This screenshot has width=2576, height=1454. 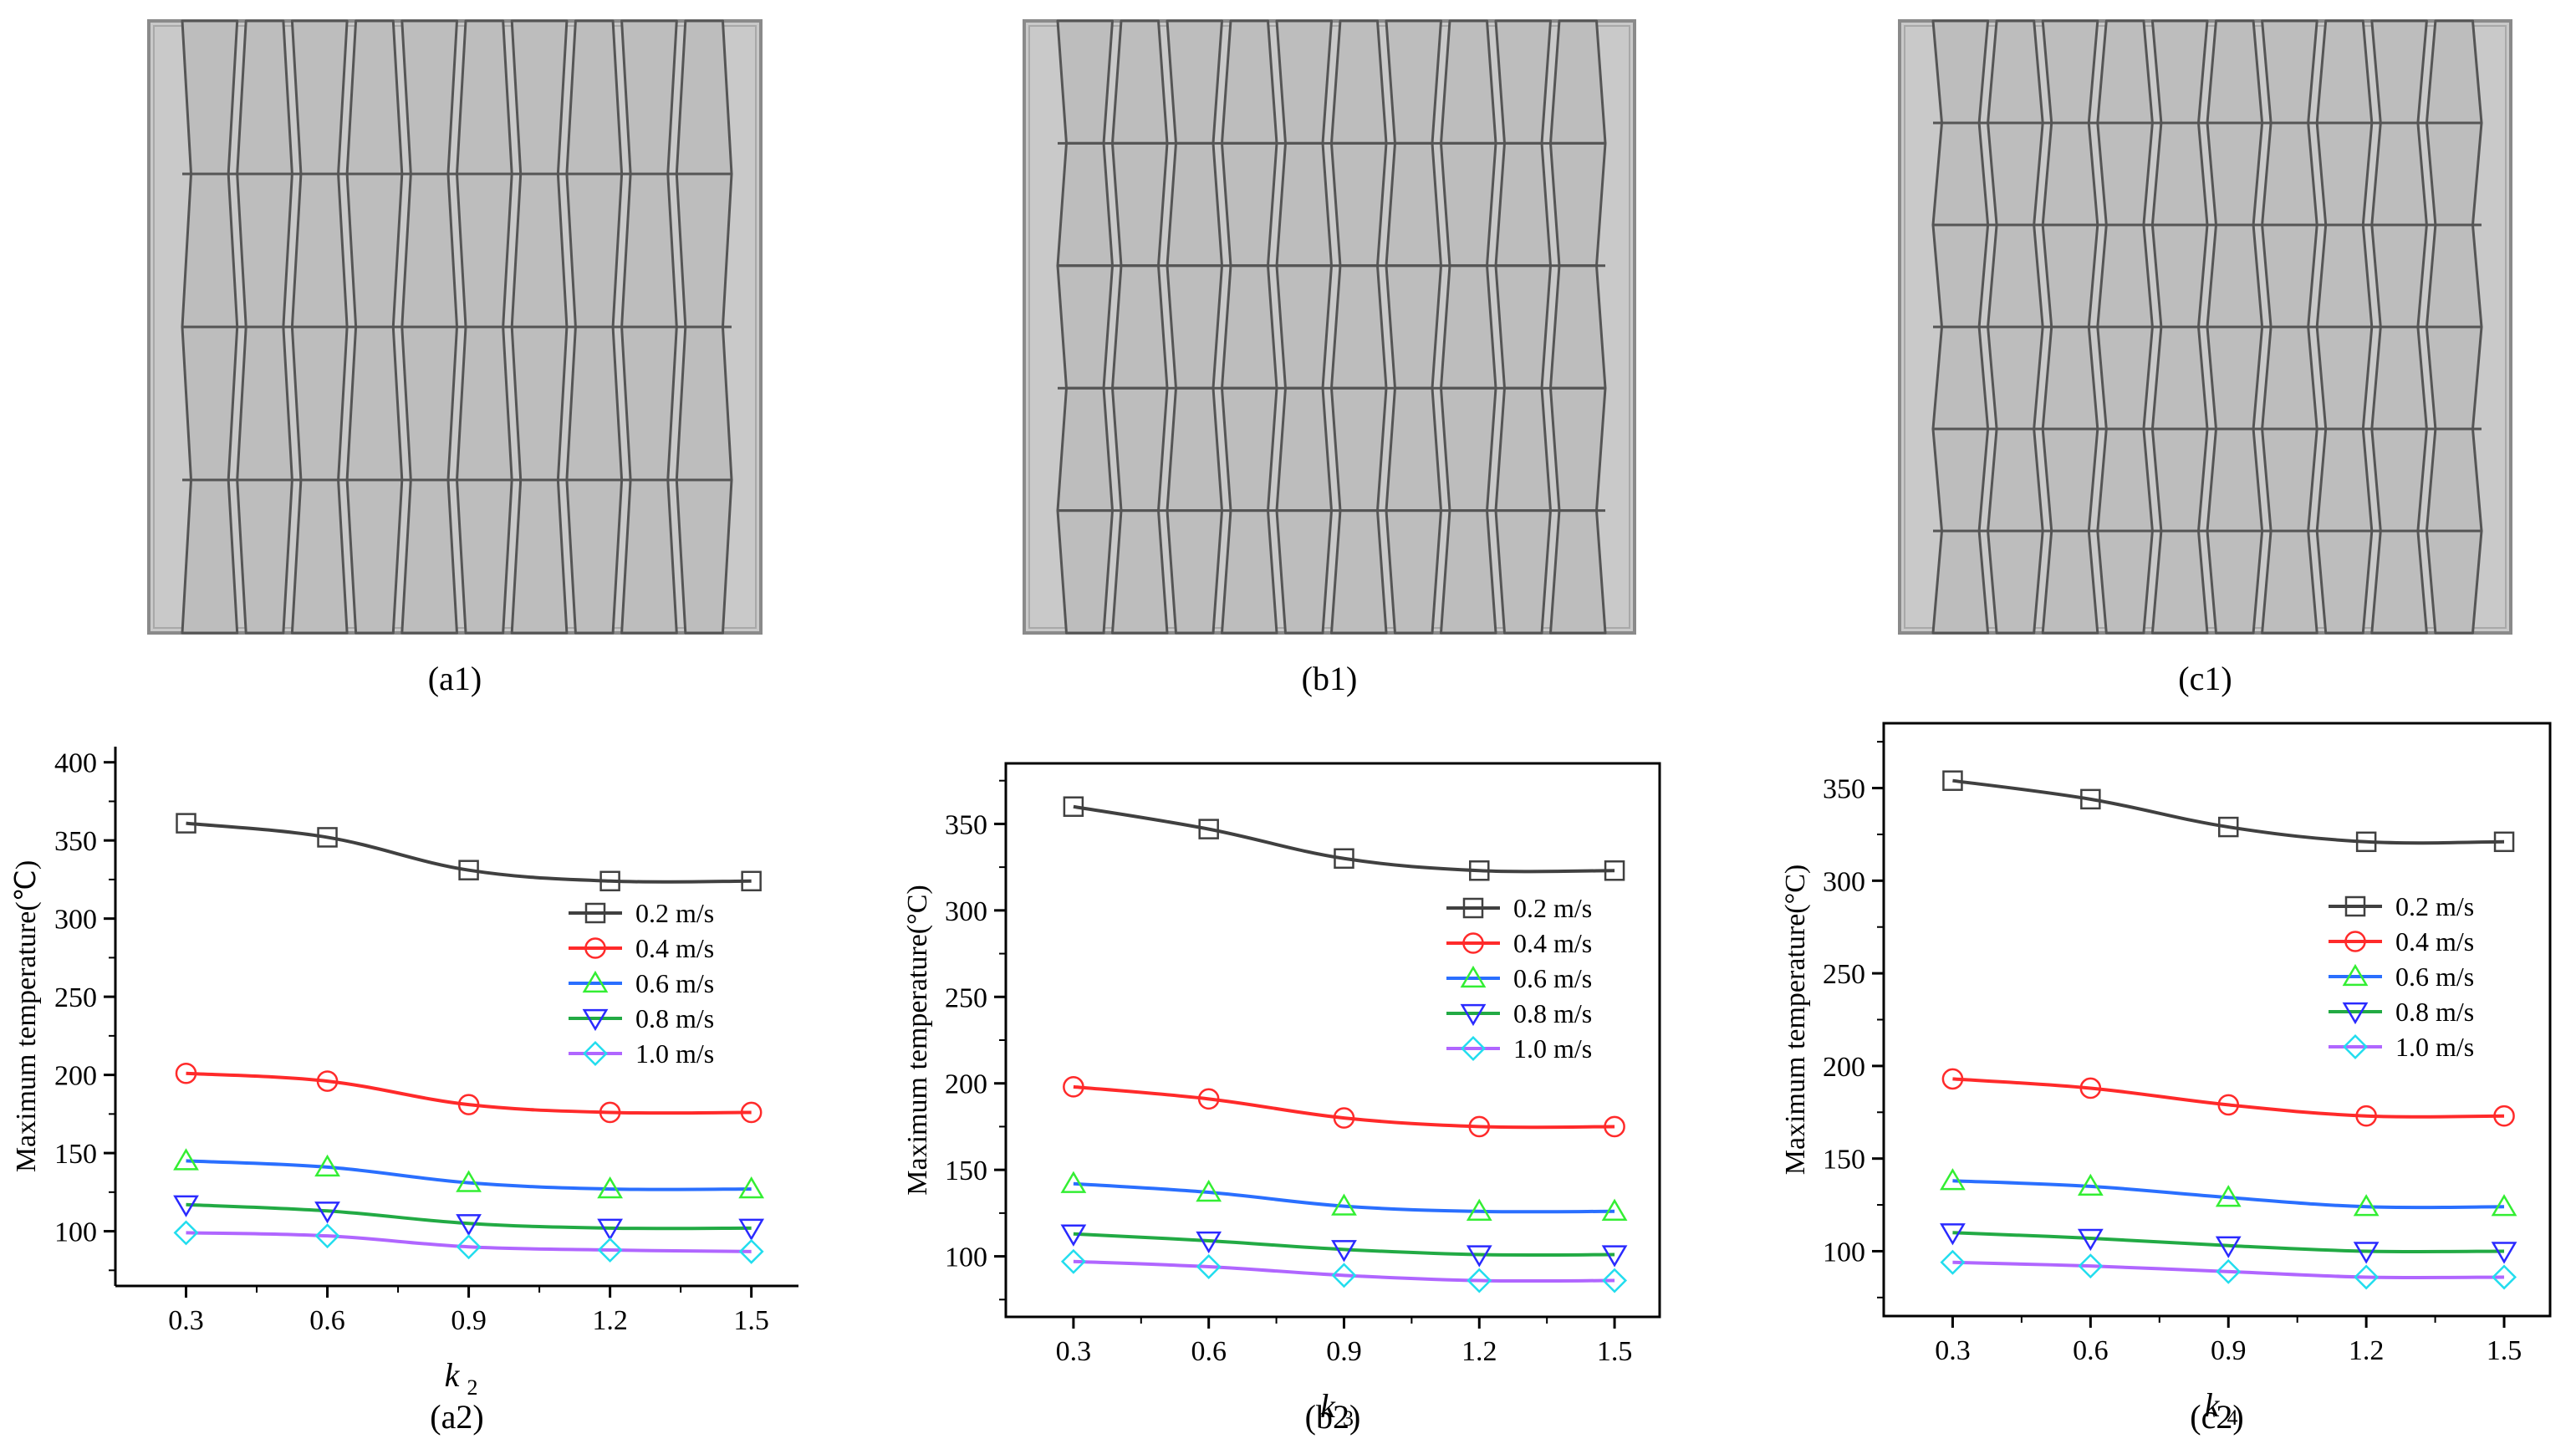 I want to click on legend-label: 0.4 m/s, so click(x=1552, y=943).